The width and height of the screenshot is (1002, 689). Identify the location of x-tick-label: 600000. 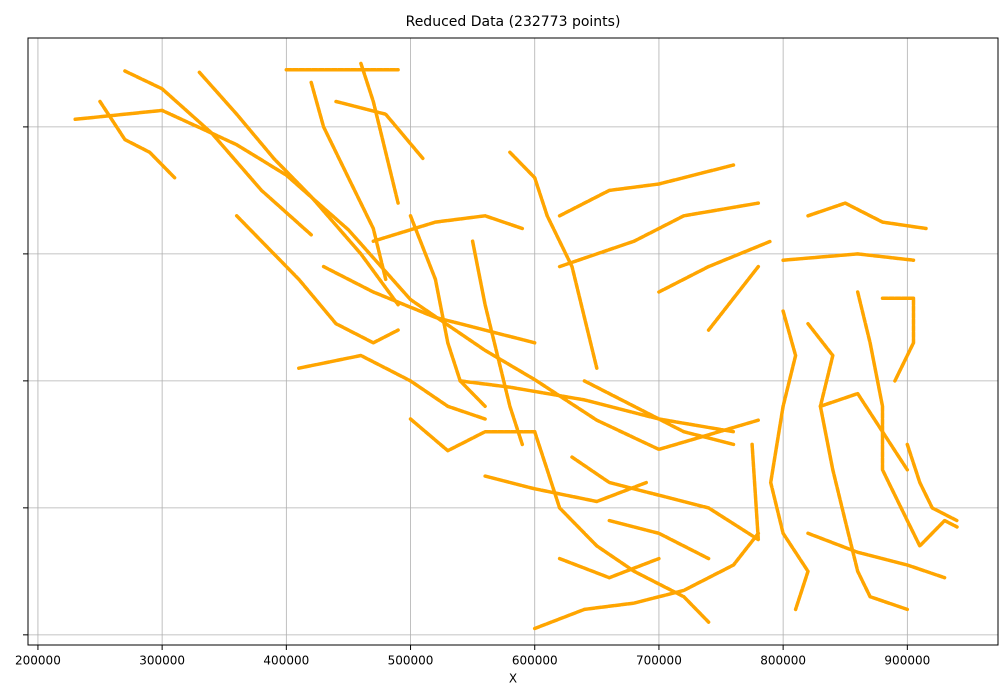
(535, 661).